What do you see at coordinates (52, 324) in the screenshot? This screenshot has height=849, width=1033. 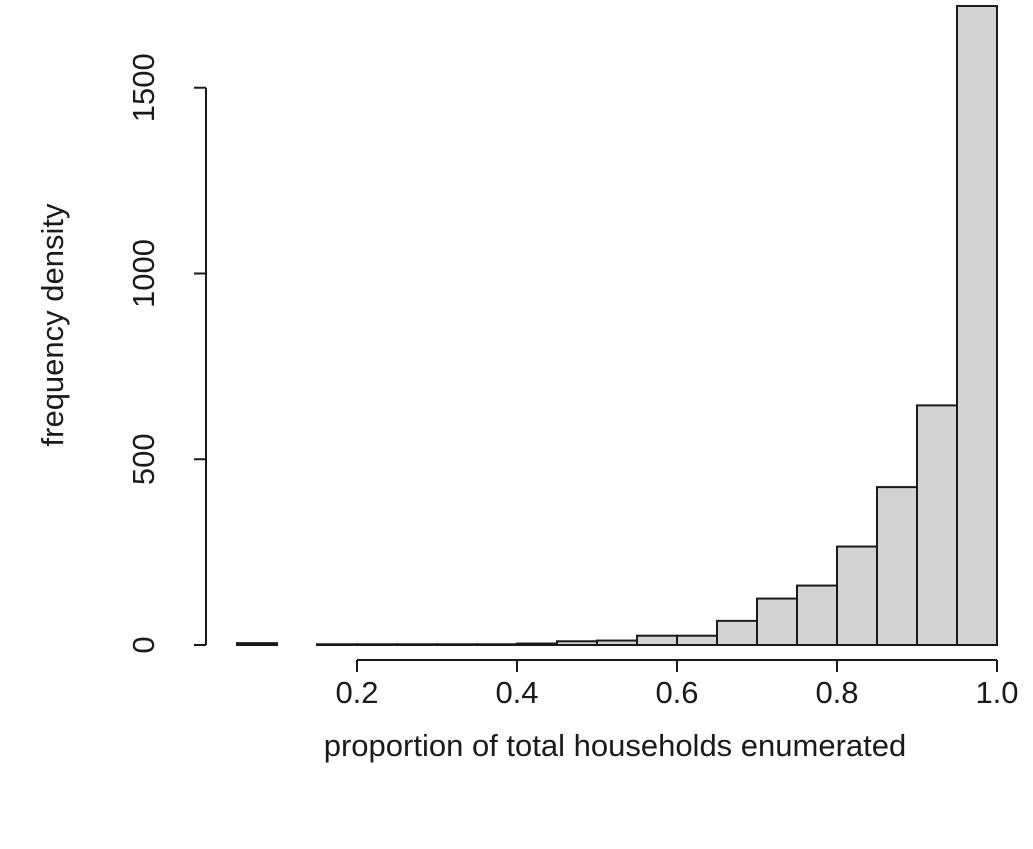 I see `y-axis-title: frequency density` at bounding box center [52, 324].